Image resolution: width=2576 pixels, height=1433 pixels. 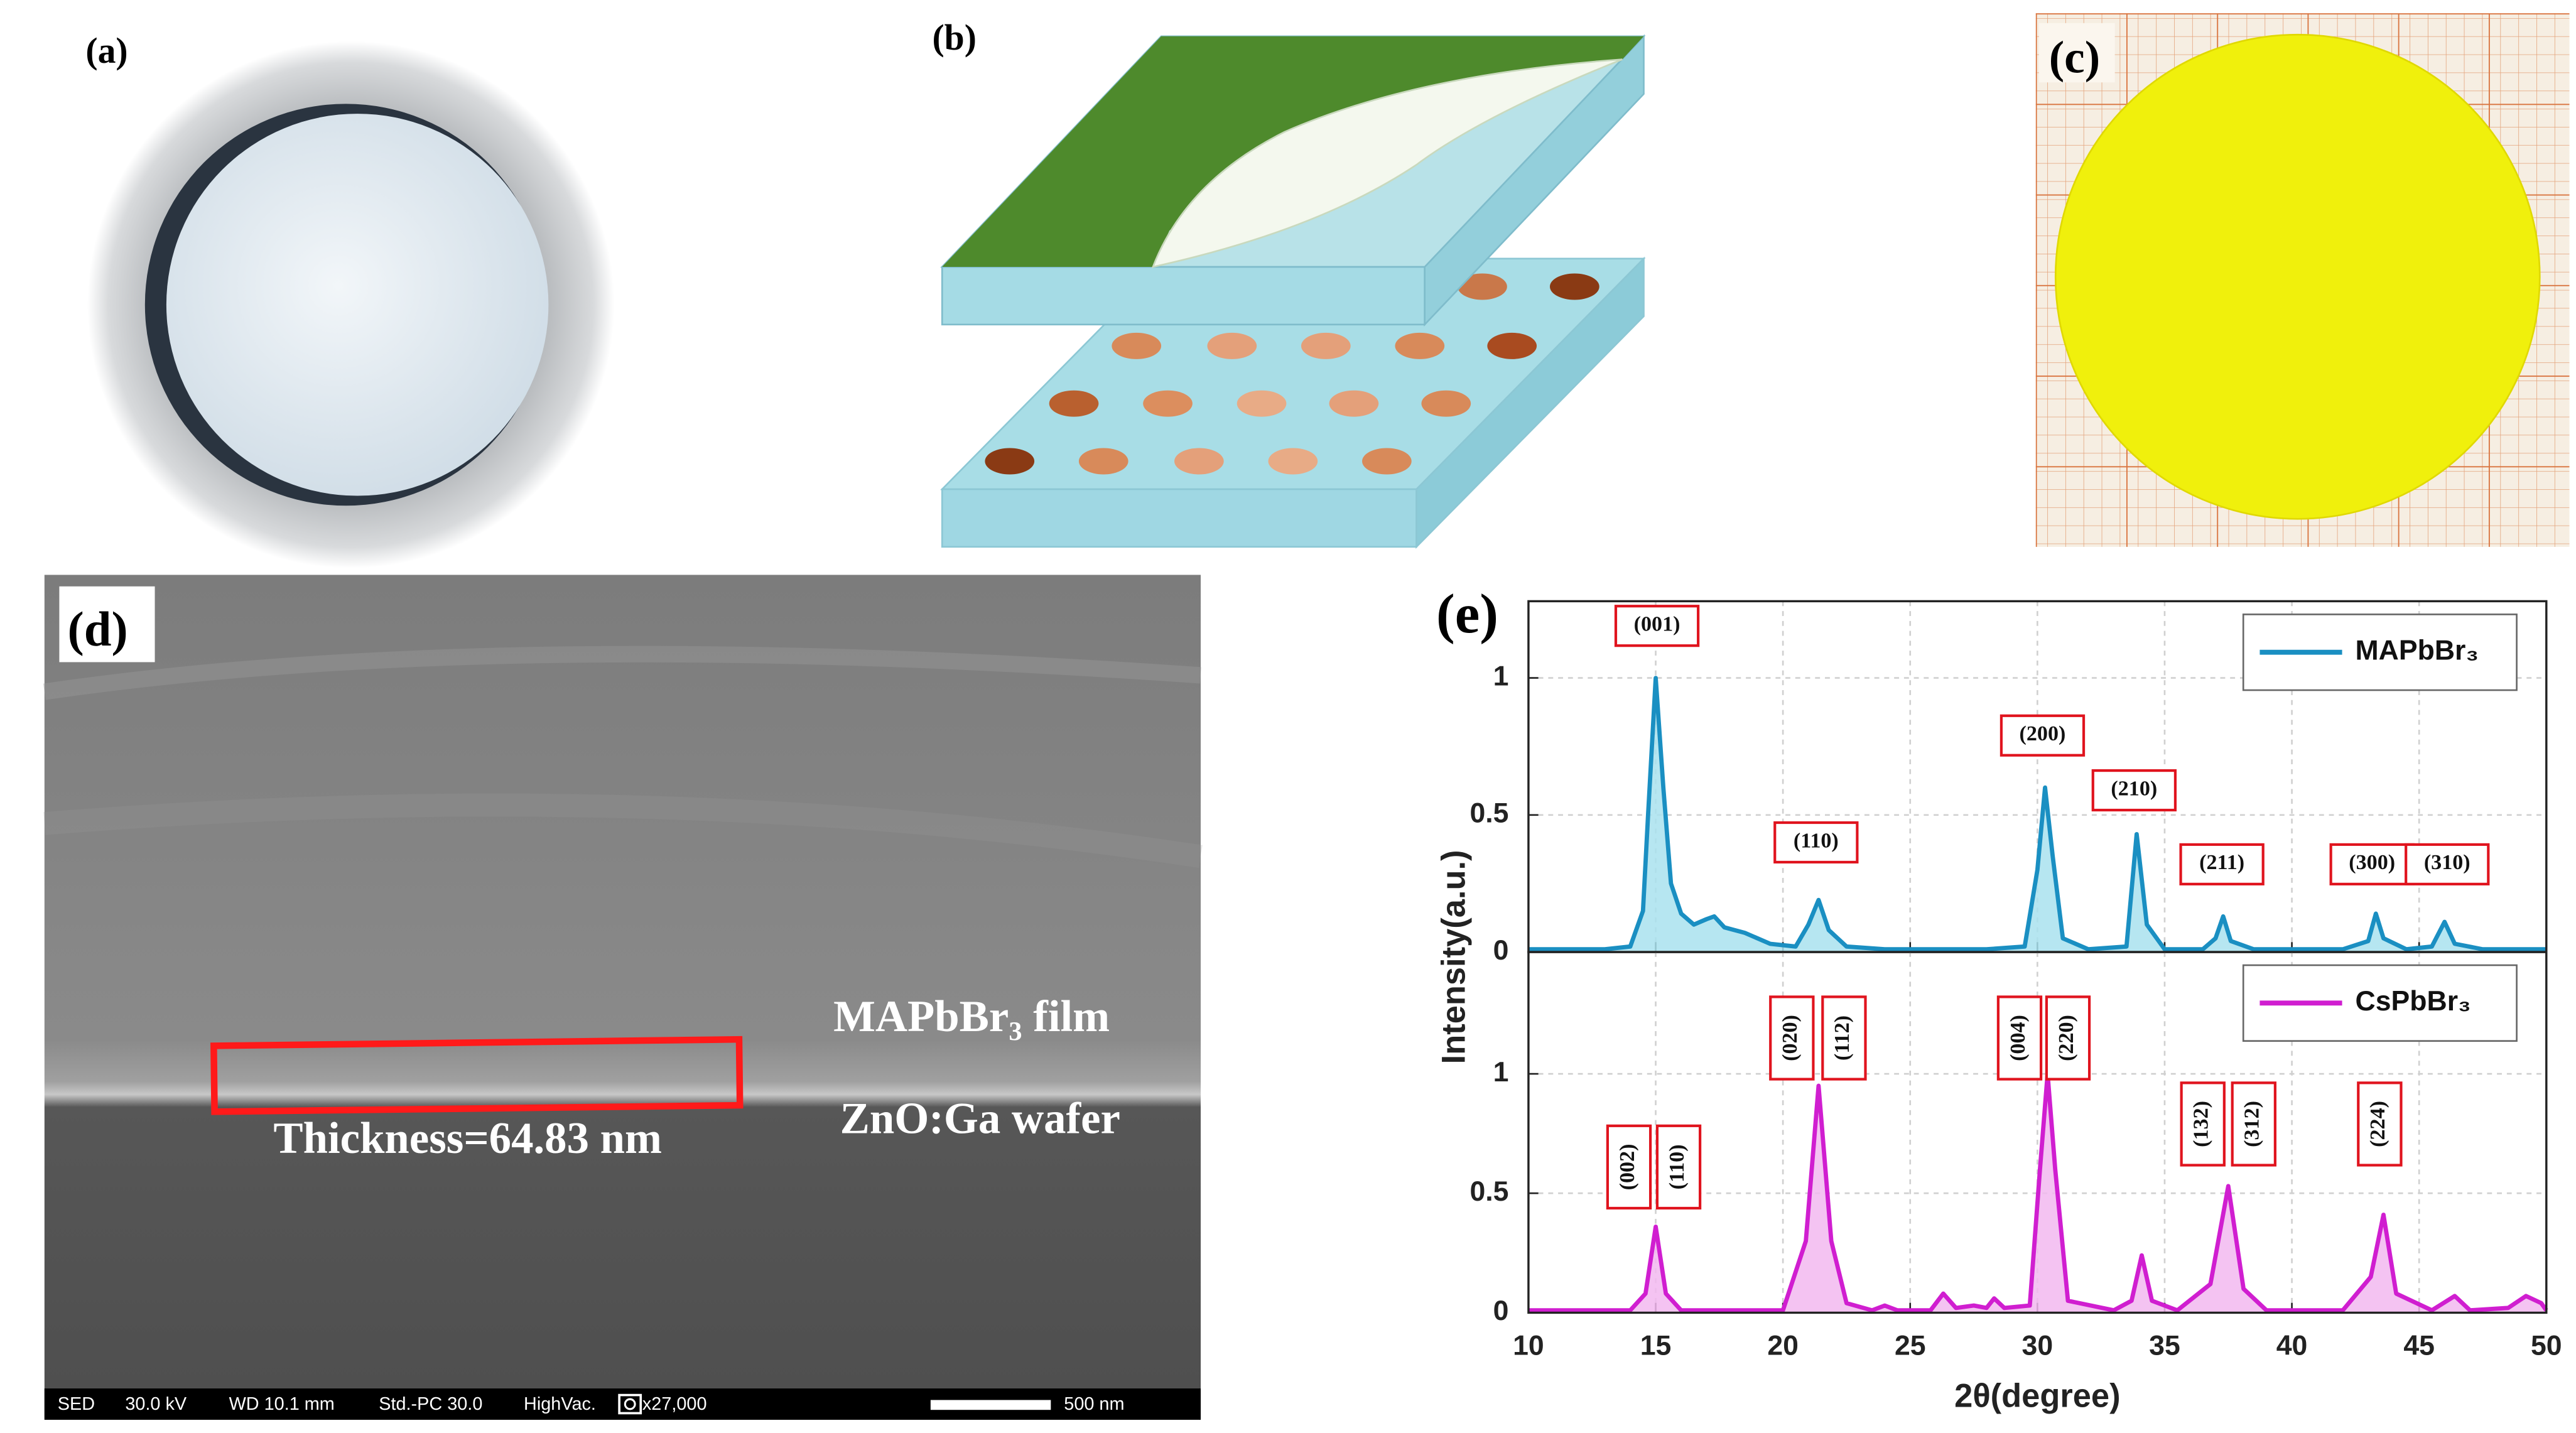 What do you see at coordinates (76, 1404) in the screenshot?
I see `info-text: SED` at bounding box center [76, 1404].